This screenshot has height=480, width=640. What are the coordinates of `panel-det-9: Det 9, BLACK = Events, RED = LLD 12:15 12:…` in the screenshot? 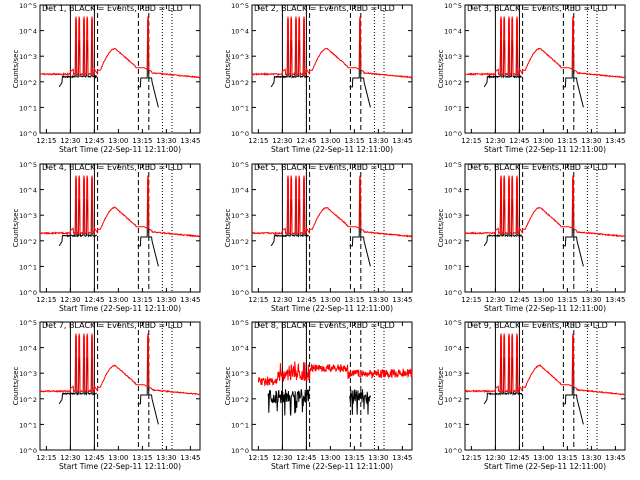 It's located at (531, 395).